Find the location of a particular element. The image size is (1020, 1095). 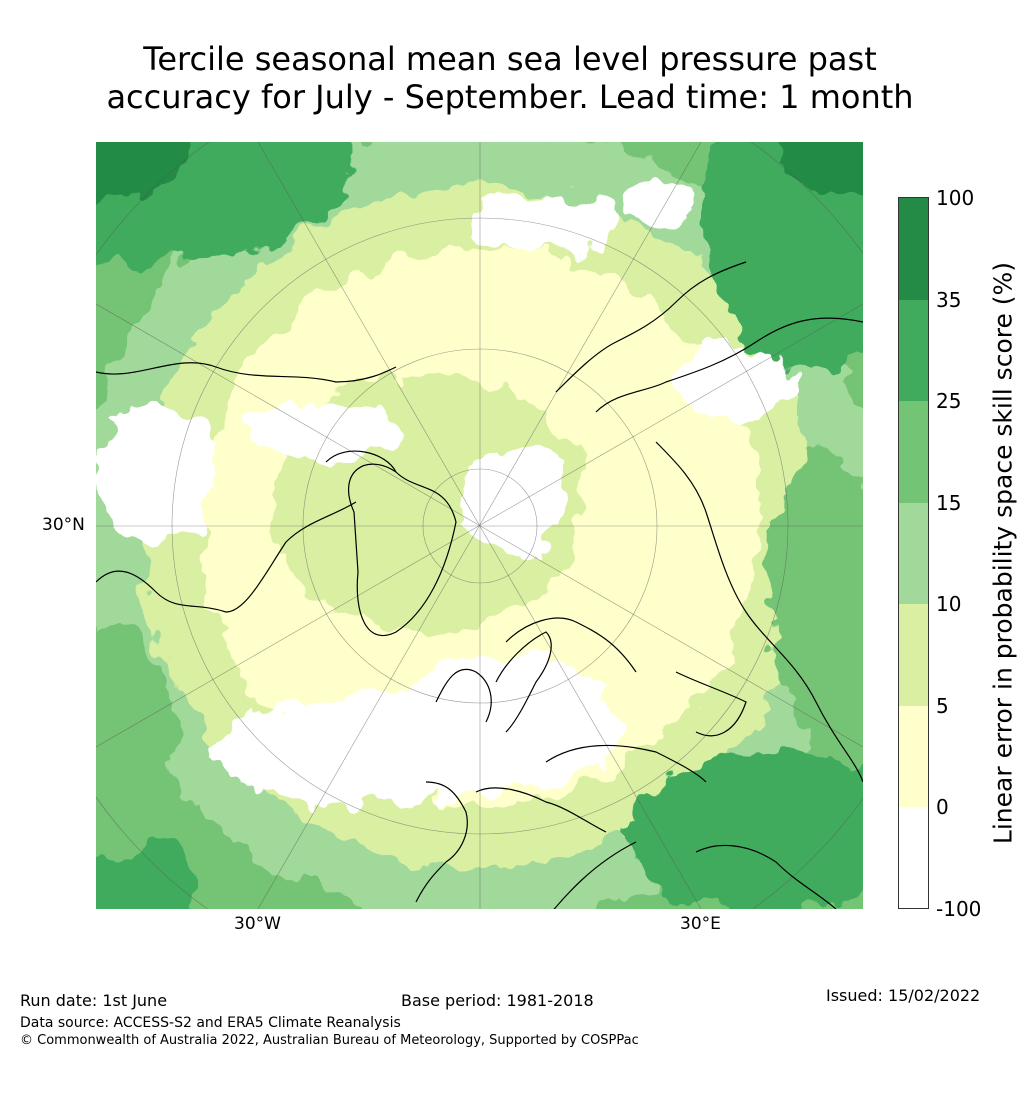

colorbar-tick: 0 is located at coordinates (942, 807).